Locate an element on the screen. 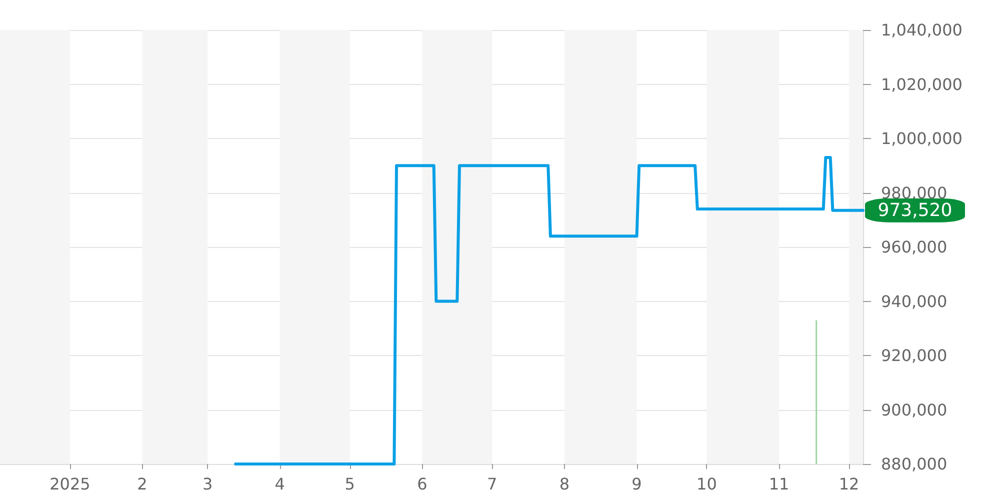  y-tick-label: 1,000,000 is located at coordinates (921, 138).